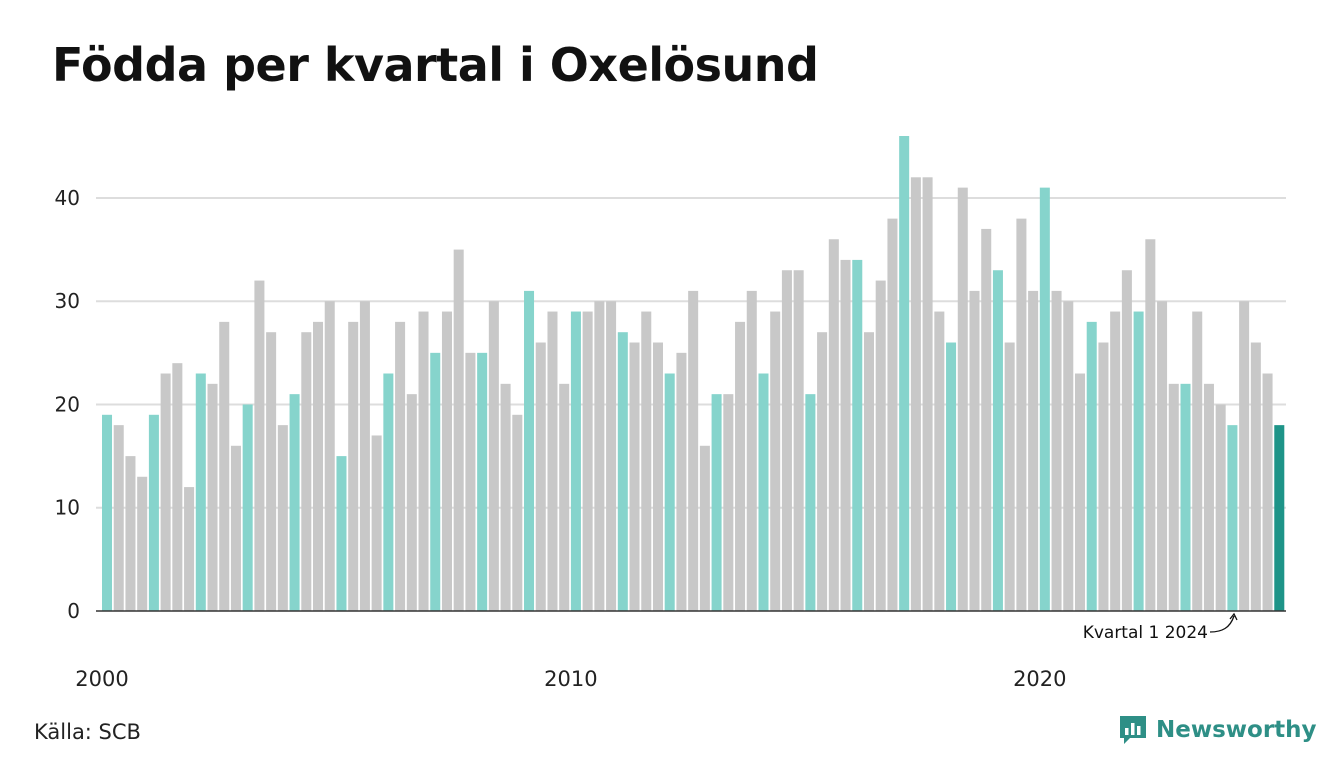  I want to click on x-axis-ticks: 2000 2010 2020, so click(570, 679).